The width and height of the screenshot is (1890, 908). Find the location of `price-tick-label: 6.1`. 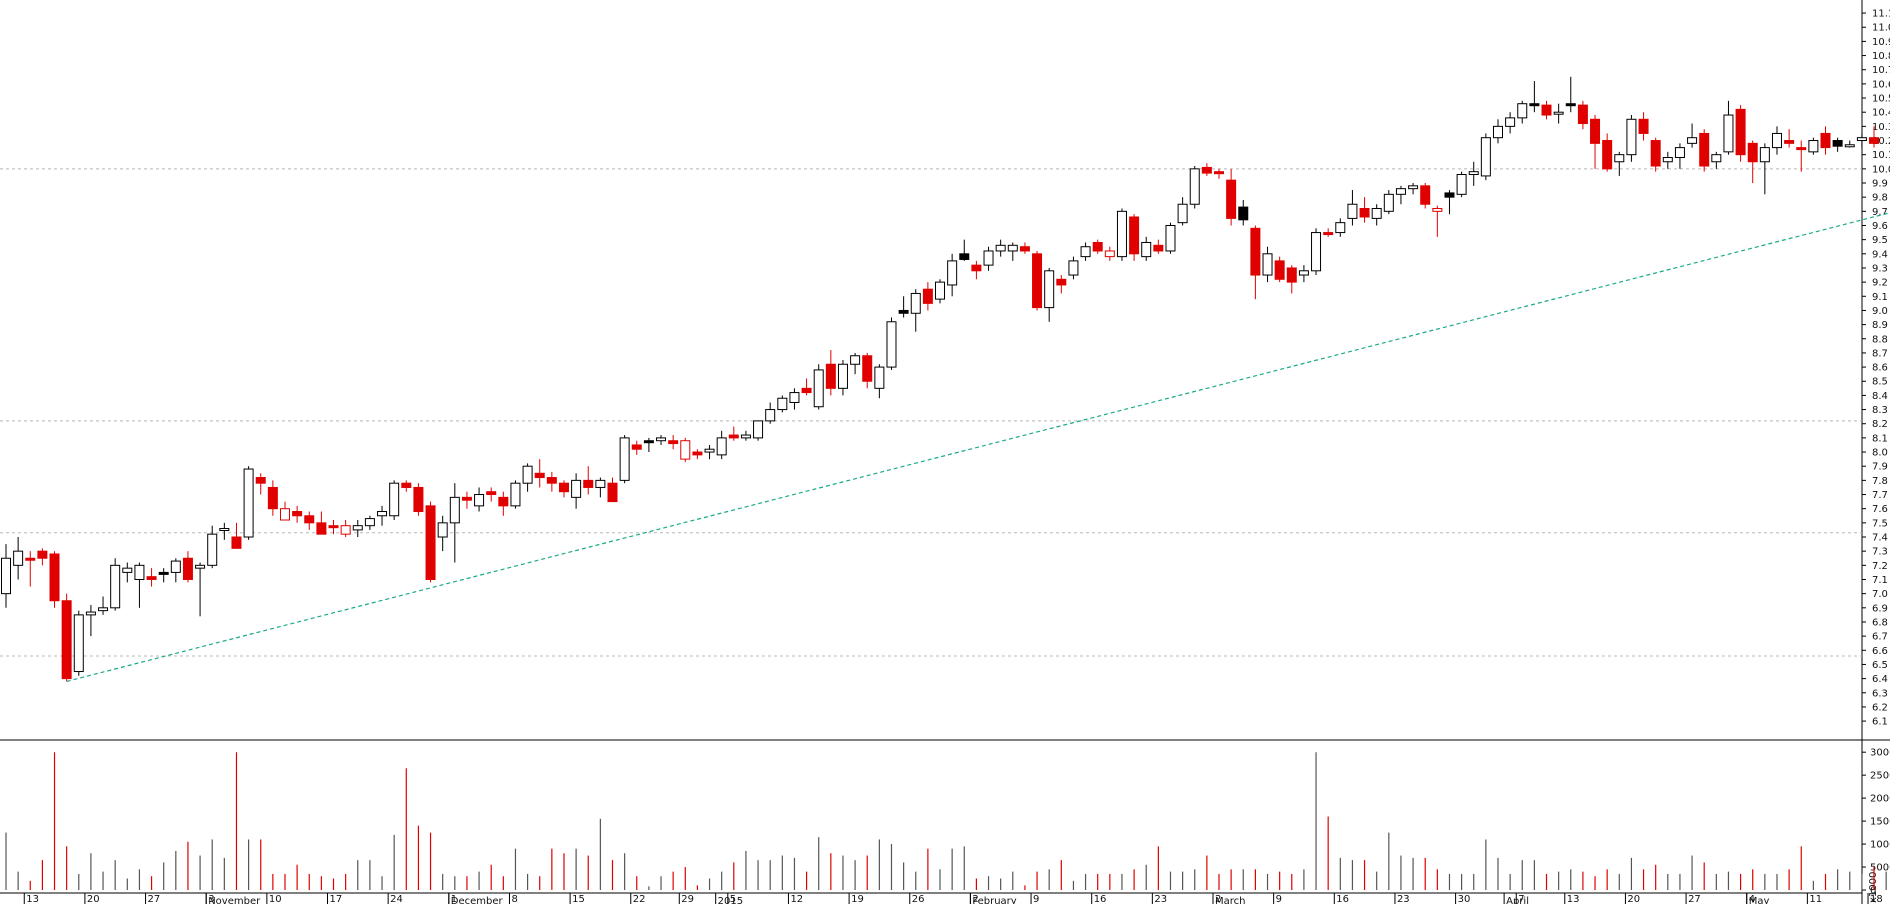

price-tick-label: 6.1 is located at coordinates (1880, 722).